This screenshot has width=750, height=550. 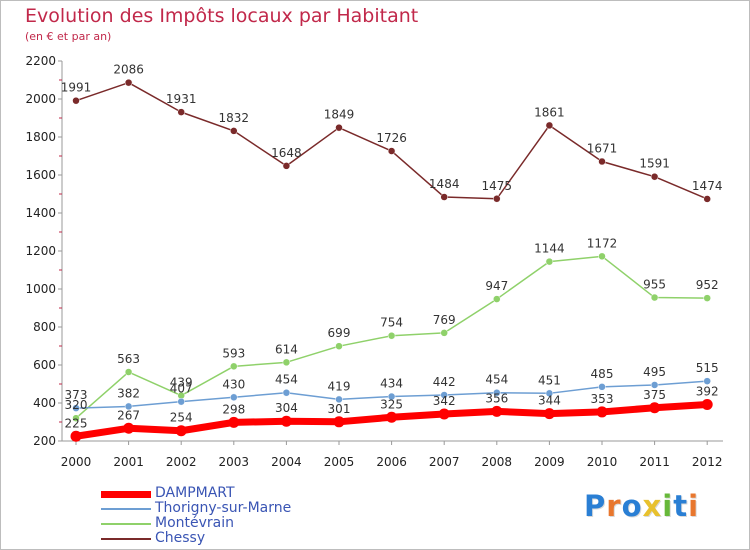 I want to click on y-tick-label: 400, so click(x=44, y=403).